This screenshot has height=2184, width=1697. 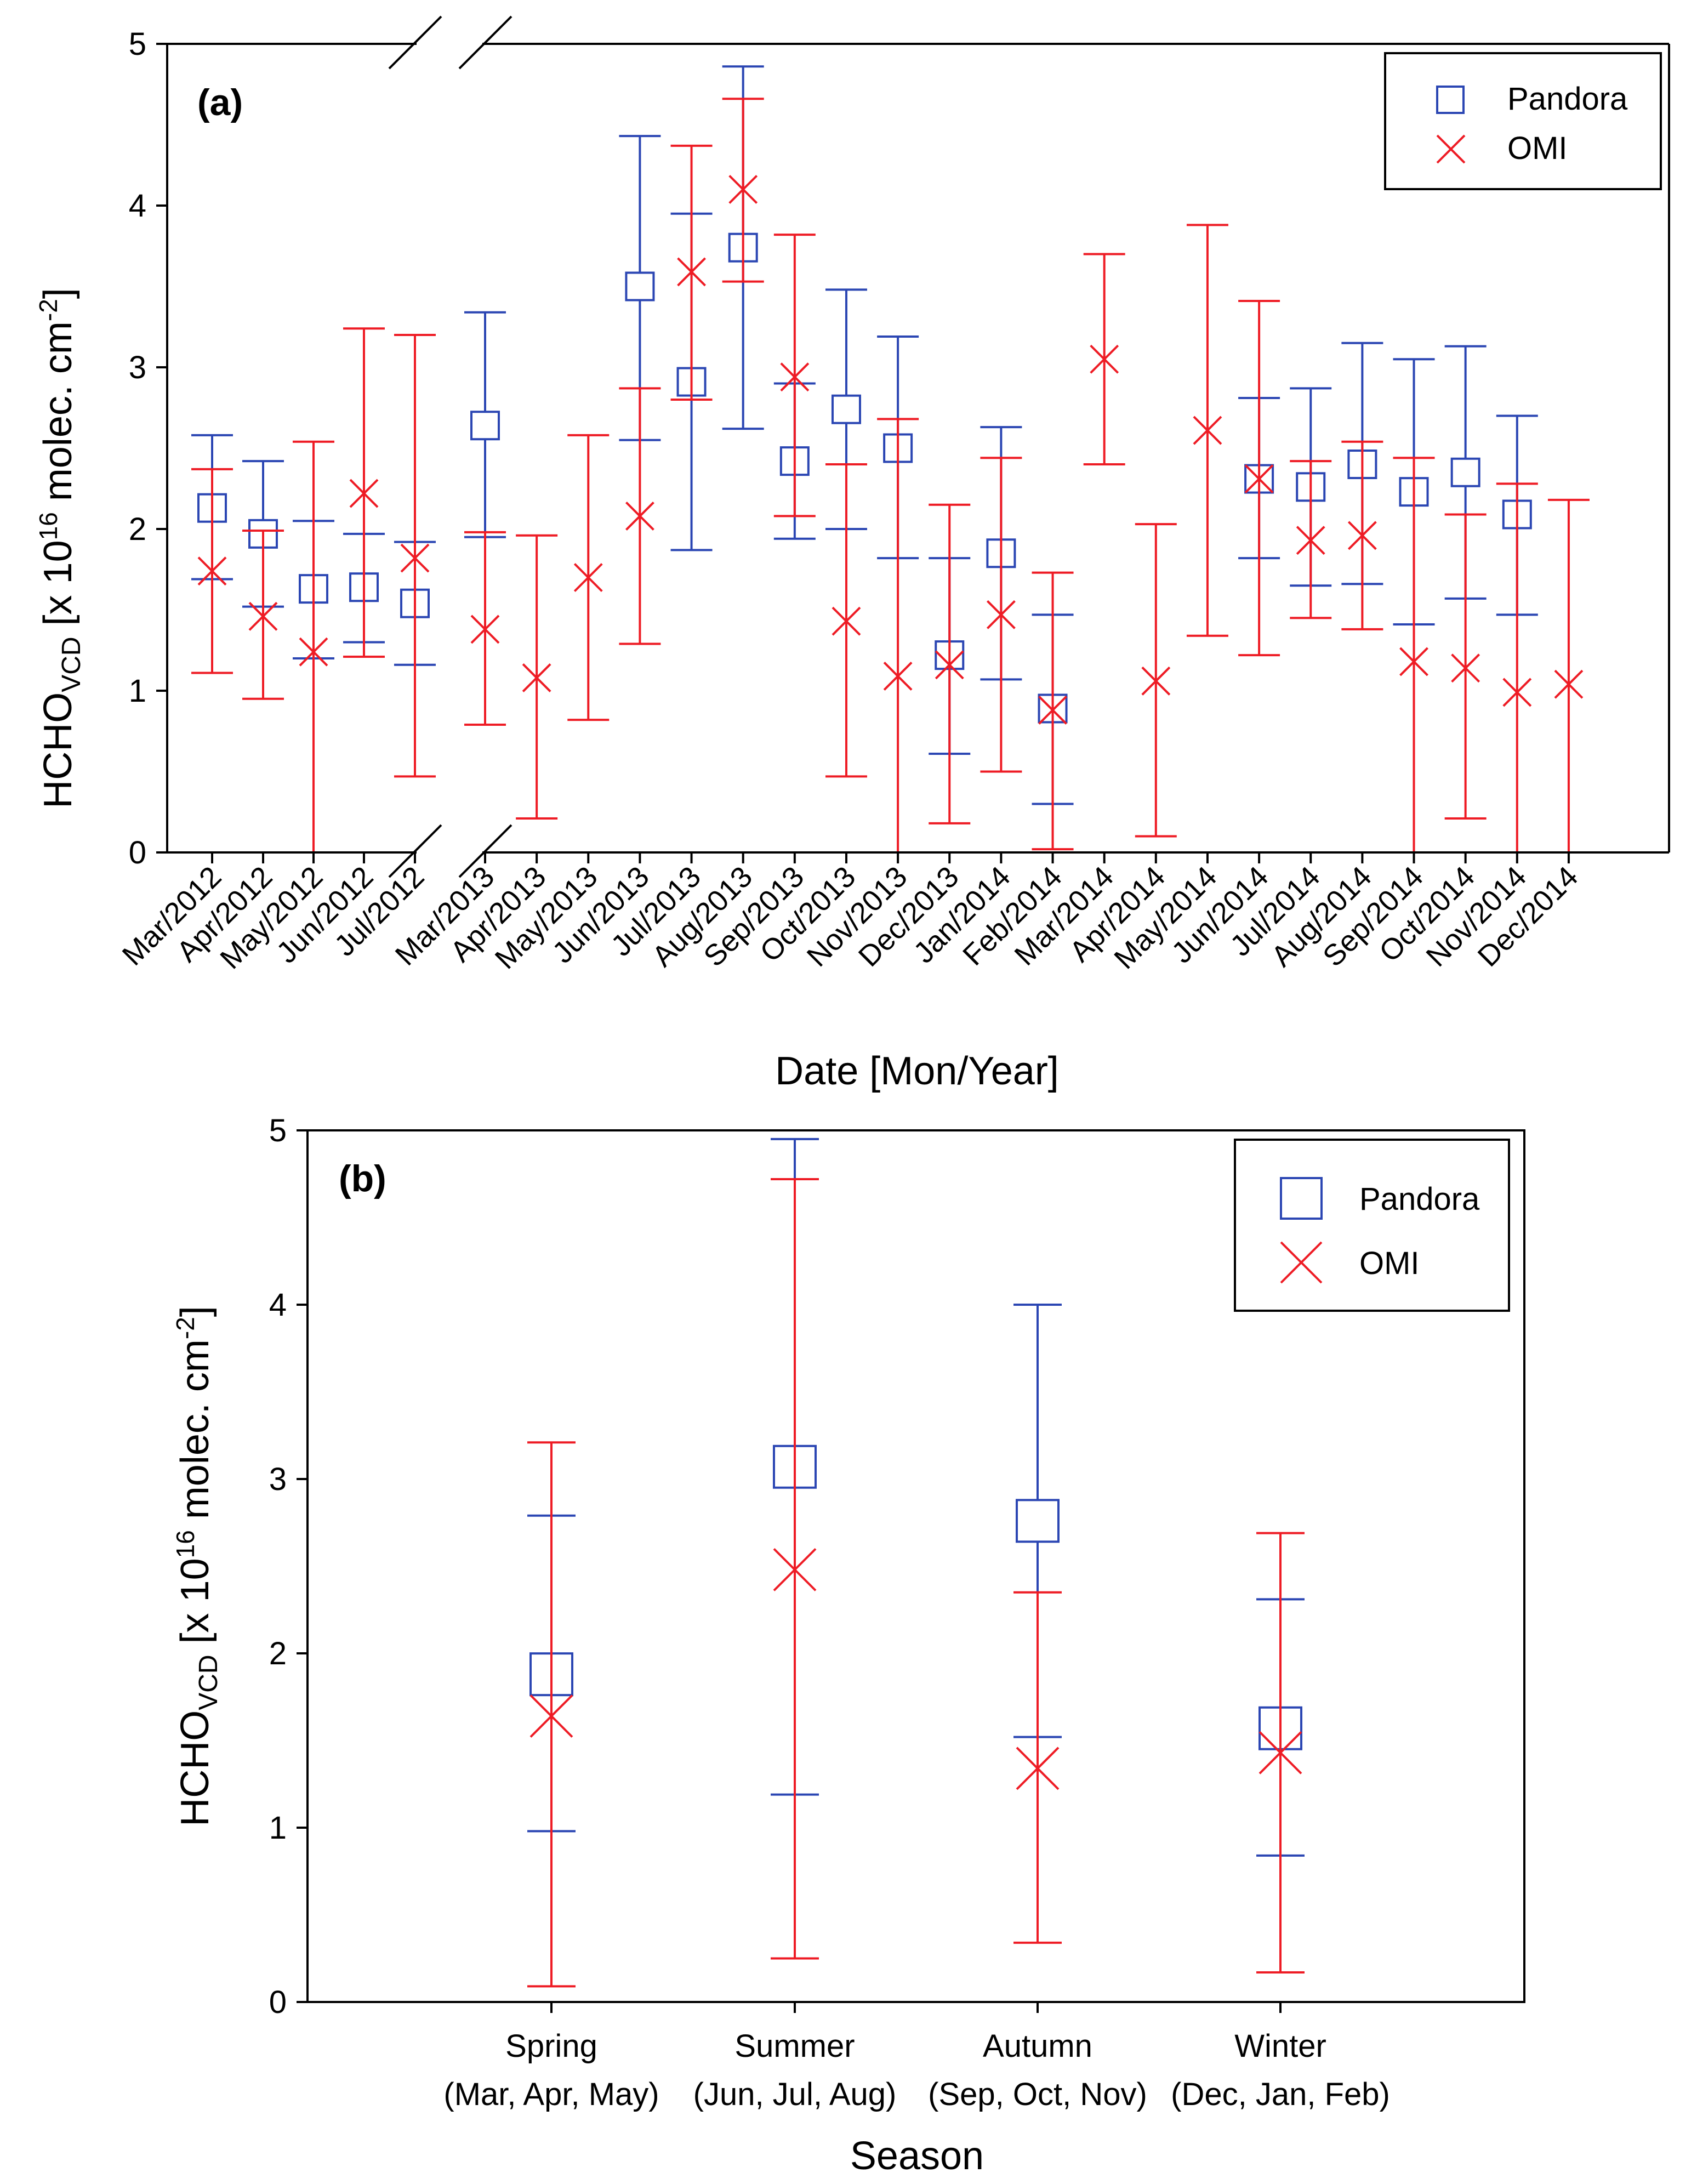 I want to click on panel-b-legend-pandora-marker, so click(x=1301, y=1199).